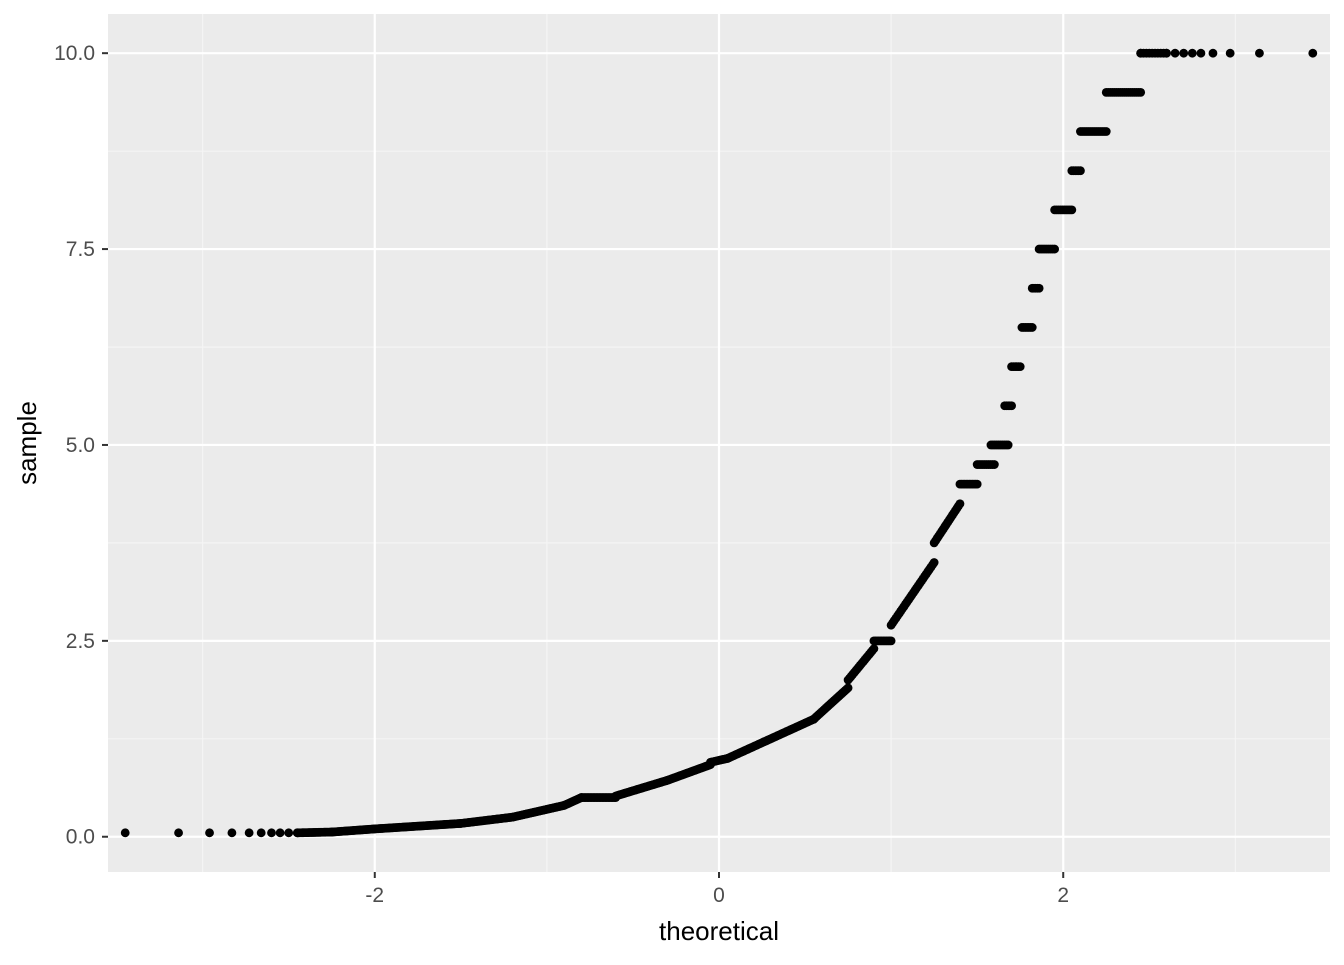 The width and height of the screenshot is (1344, 965). Describe the element at coordinates (1063, 895) in the screenshot. I see `x-tick-label: 2` at that location.